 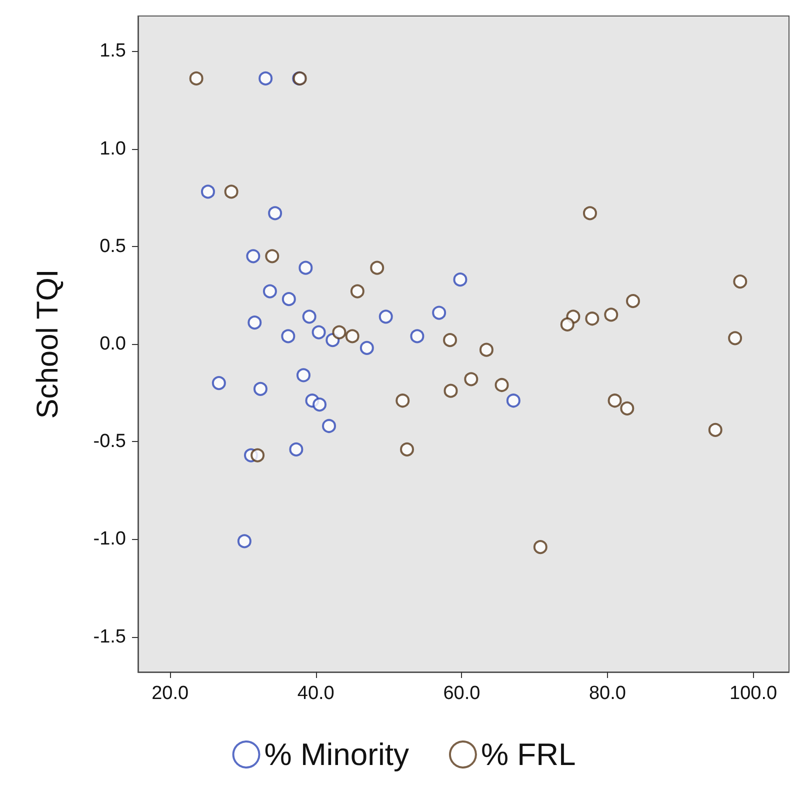 What do you see at coordinates (48, 344) in the screenshot?
I see `y-axis-title: School TQI` at bounding box center [48, 344].